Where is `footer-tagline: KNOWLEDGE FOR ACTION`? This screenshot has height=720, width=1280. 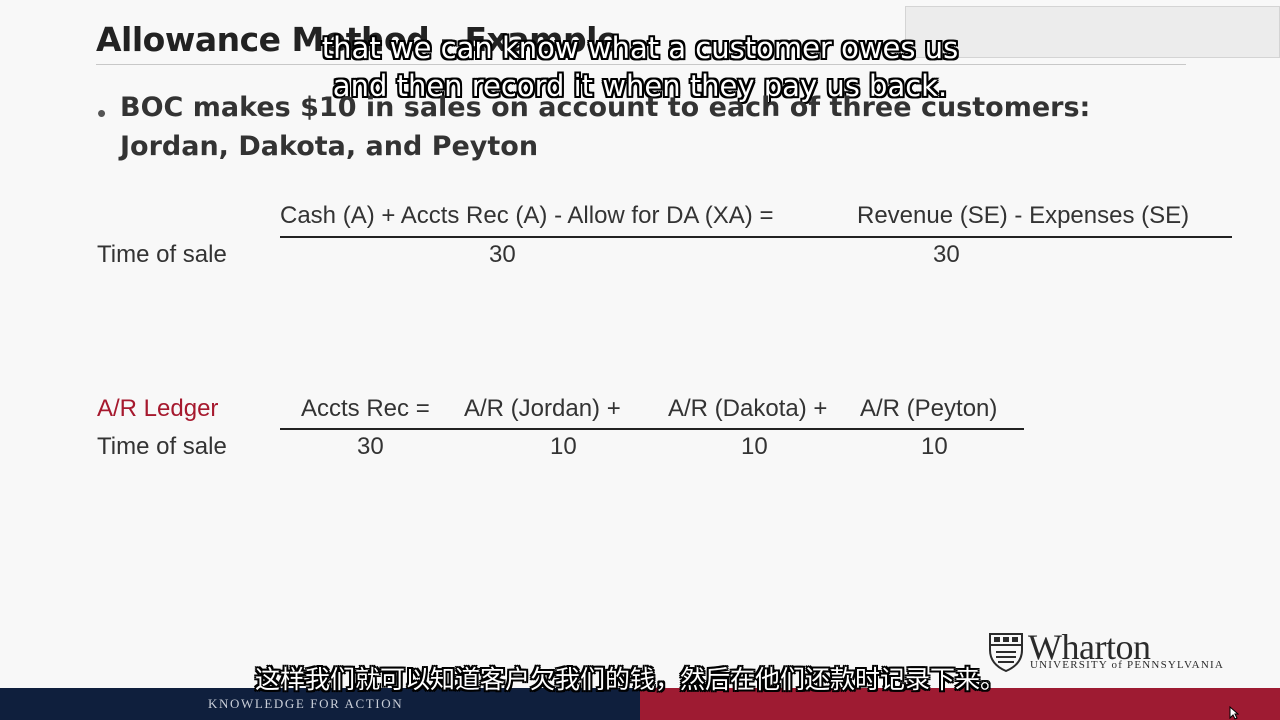 footer-tagline: KNOWLEDGE FOR ACTION is located at coordinates (306, 703).